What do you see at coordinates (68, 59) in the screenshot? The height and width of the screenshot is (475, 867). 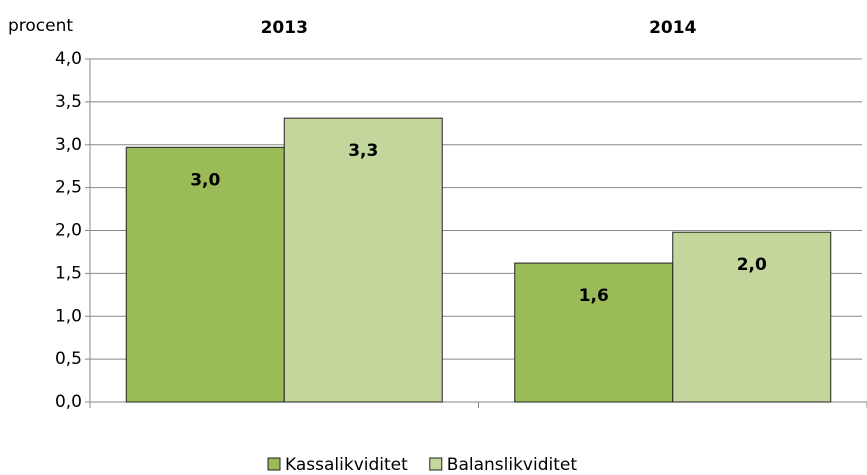 I see `y-tick-label: 4,0` at bounding box center [68, 59].